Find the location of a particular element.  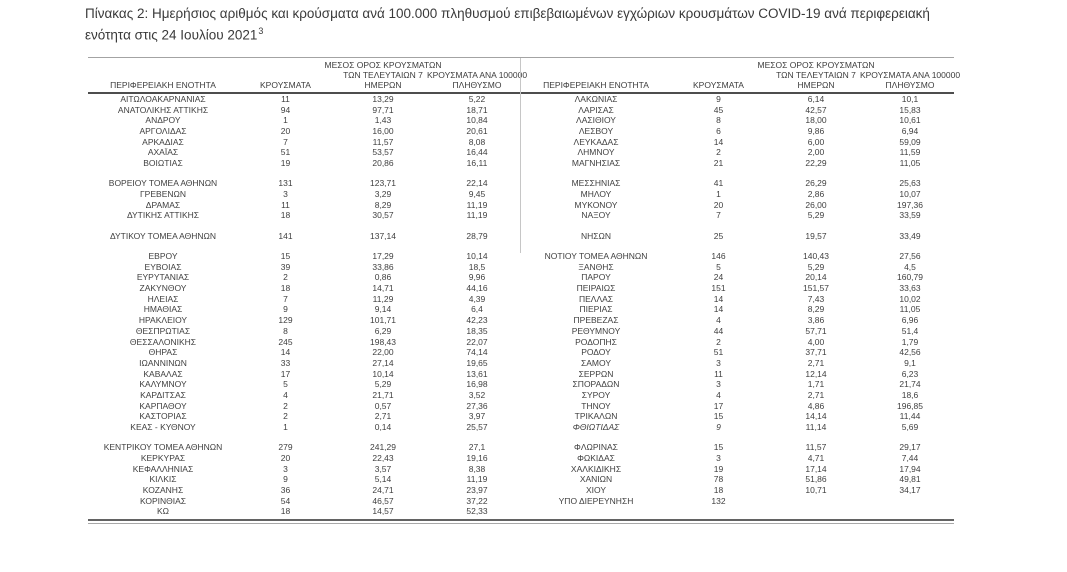

cell-cases: 14 is located at coordinates (718, 141).